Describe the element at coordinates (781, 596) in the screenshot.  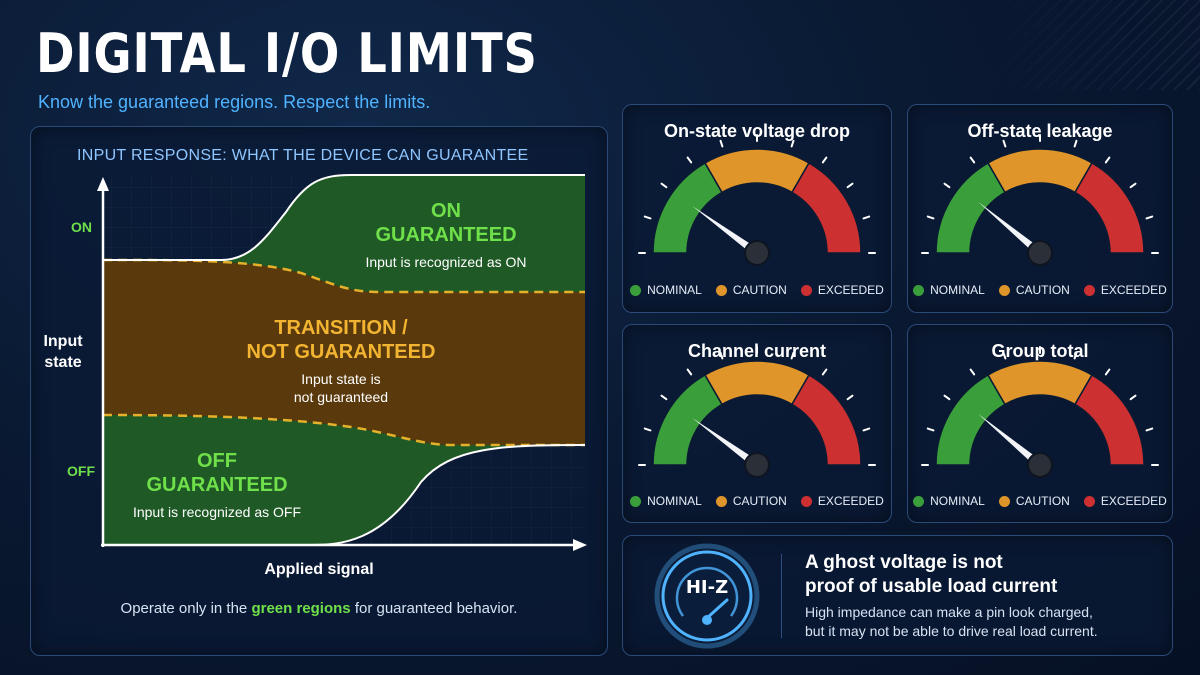
I see `divider` at that location.